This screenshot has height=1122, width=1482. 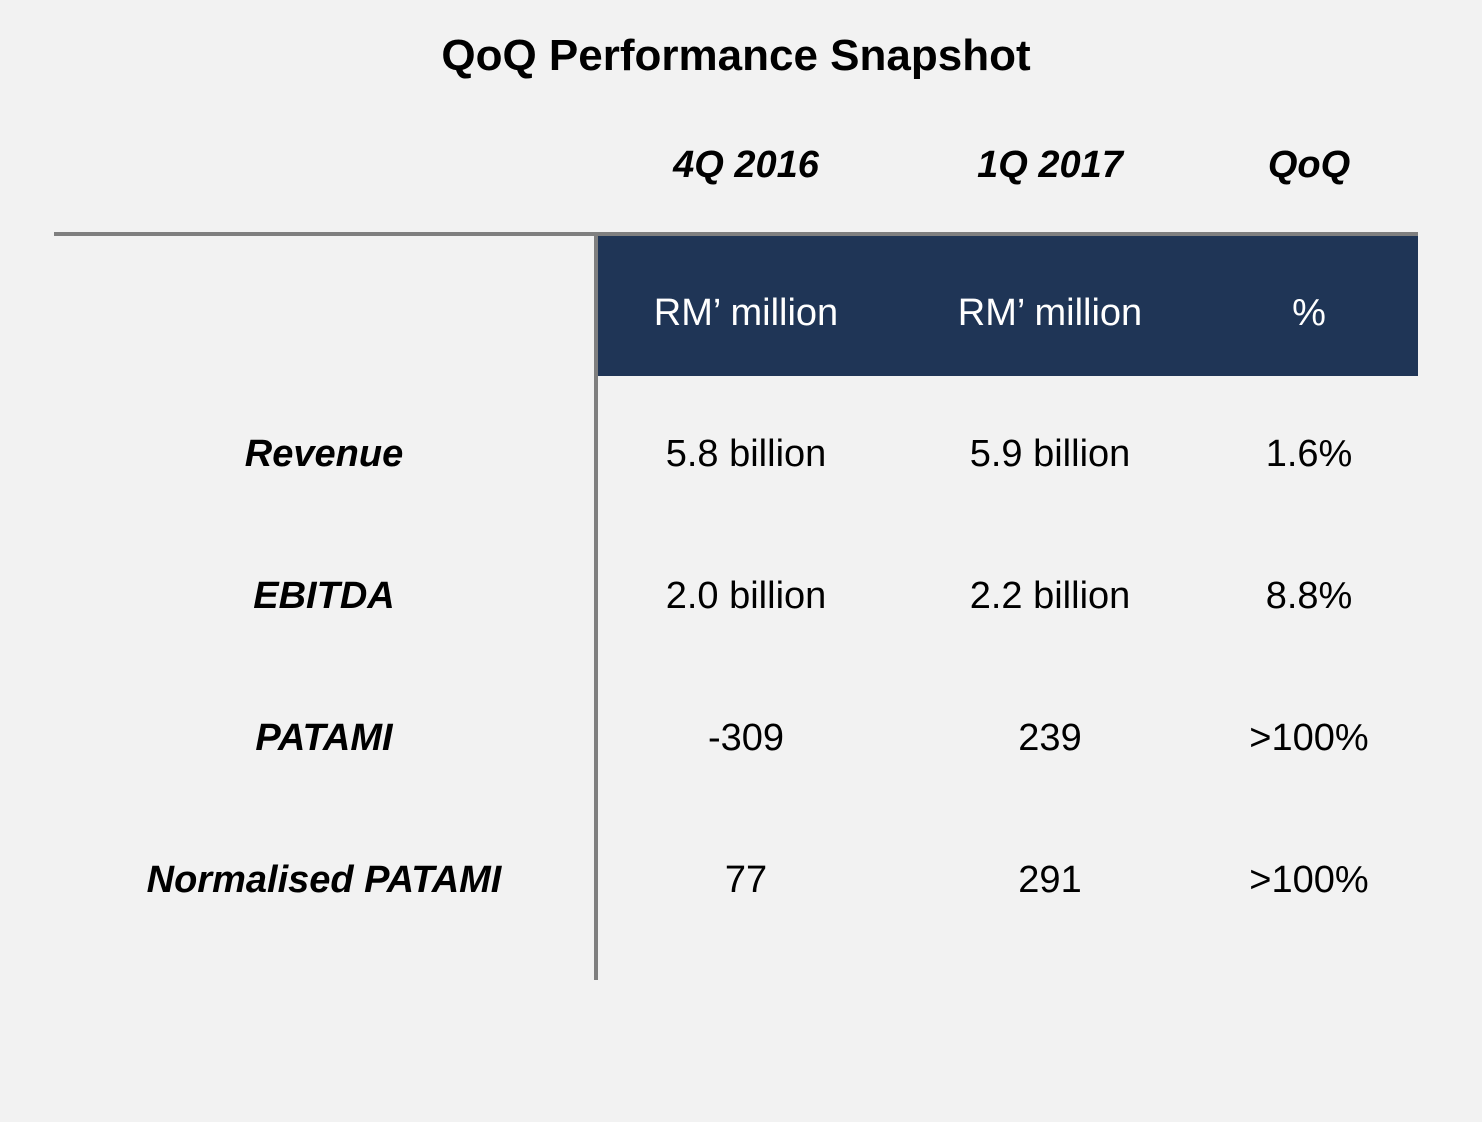 What do you see at coordinates (746, 880) in the screenshot?
I see `cell-normalised-patami-4q-2016: 77` at bounding box center [746, 880].